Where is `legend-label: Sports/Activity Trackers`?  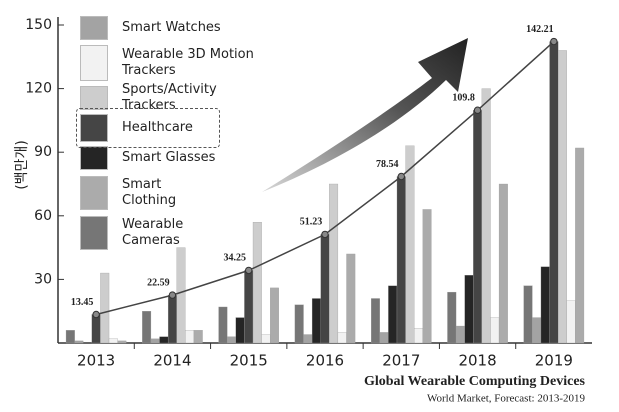
legend-label: Sports/Activity Trackers is located at coordinates (169, 97).